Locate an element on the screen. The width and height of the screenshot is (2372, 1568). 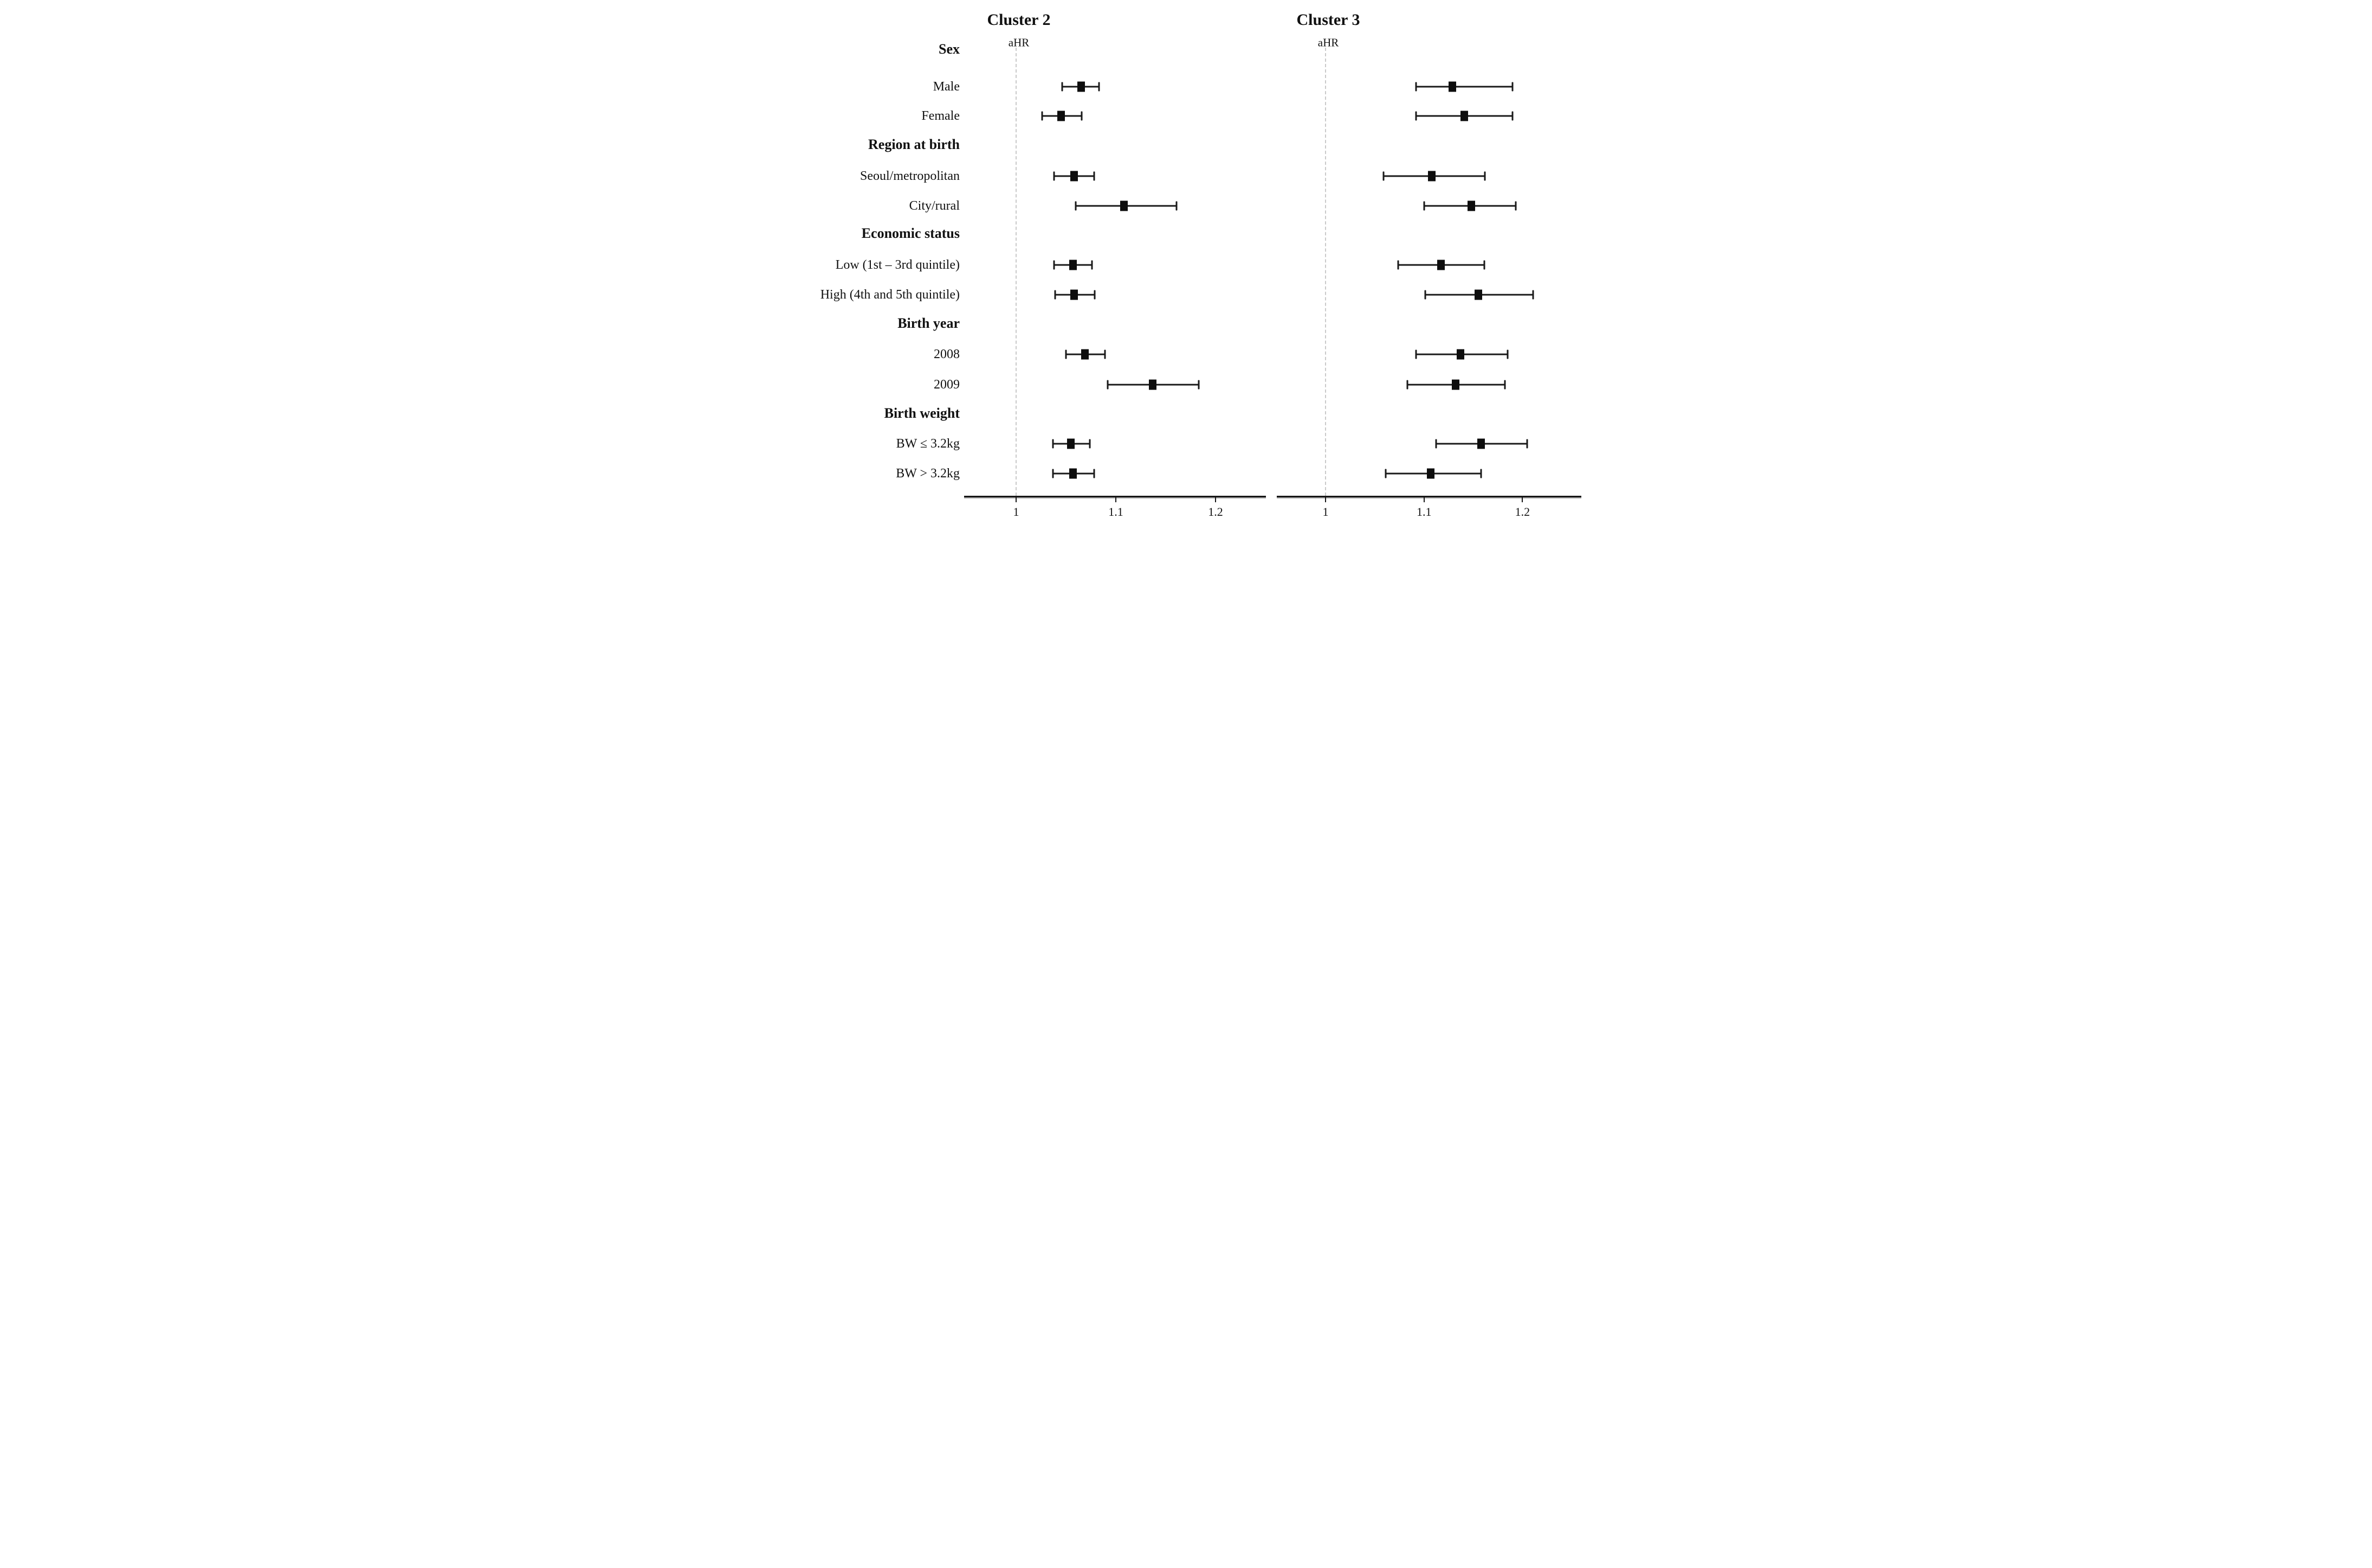
row-label: BW ≤ 3.2kg is located at coordinates (928, 444).